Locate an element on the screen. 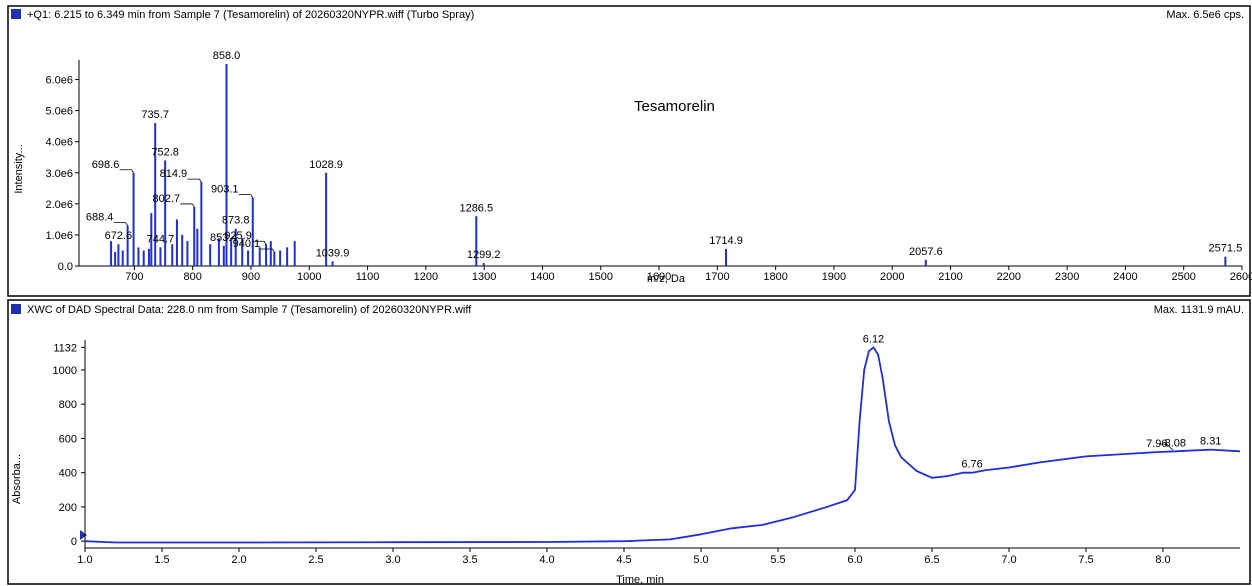 The image size is (1252, 586). chromatogram-y-tick-label: 200 is located at coordinates (68, 508).